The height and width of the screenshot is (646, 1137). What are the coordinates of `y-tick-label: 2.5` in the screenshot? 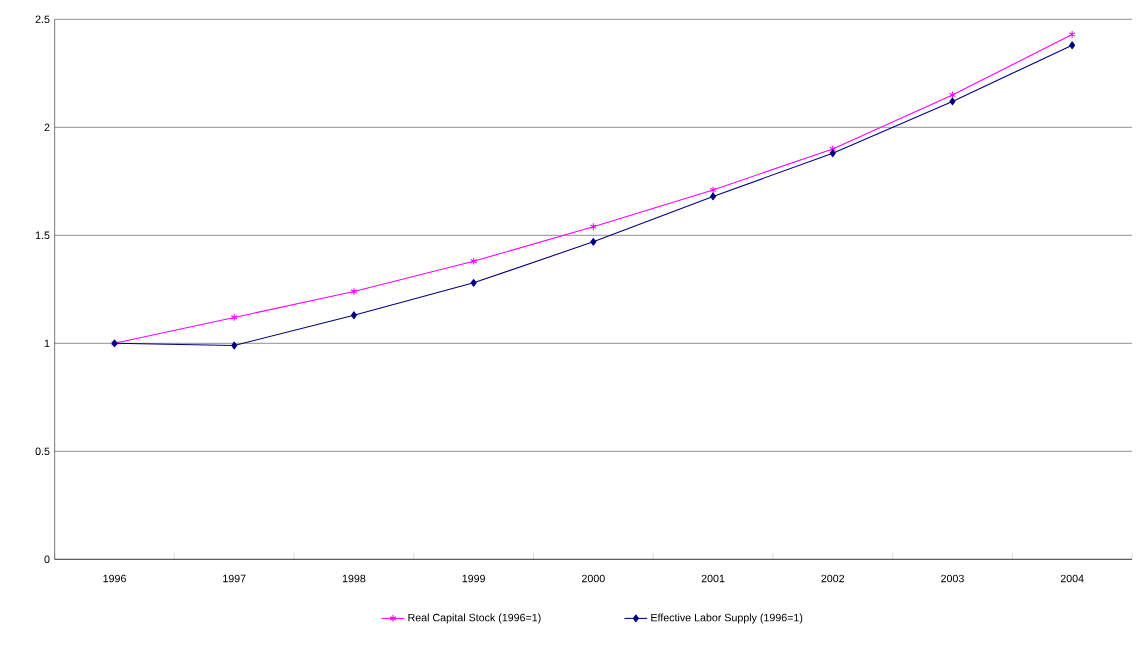 It's located at (42, 19).